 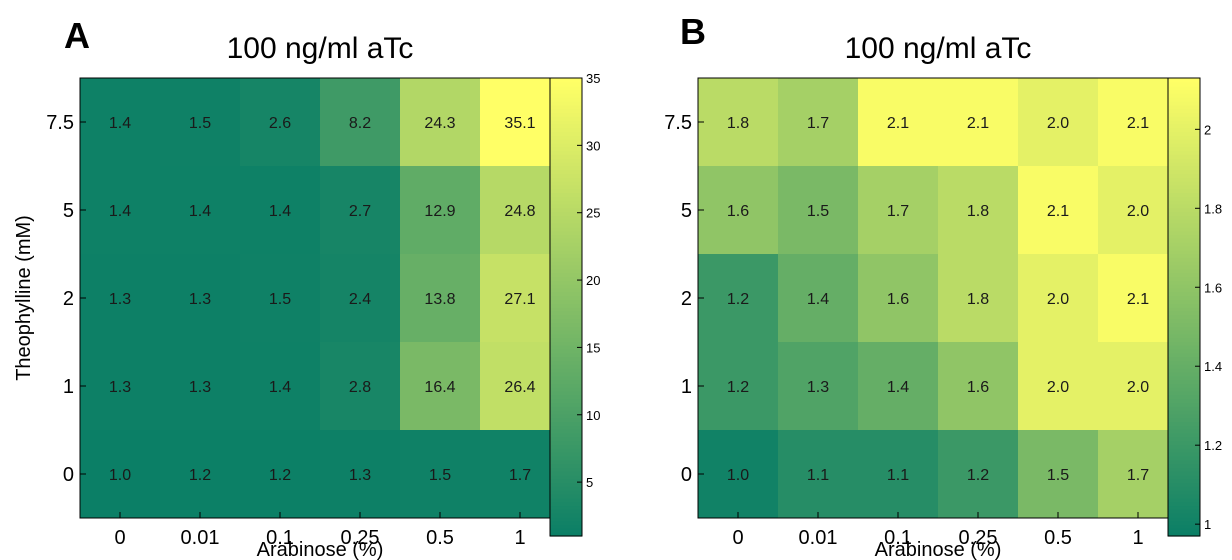 I want to click on cell-value-label: 24.3, so click(x=439, y=123).